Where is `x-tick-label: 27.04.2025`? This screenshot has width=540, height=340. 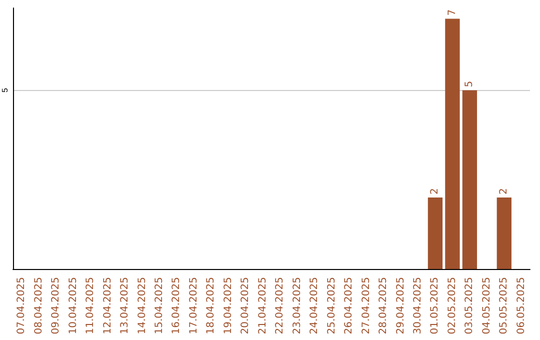
x-tick-label: 27.04.2025 is located at coordinates (366, 305).